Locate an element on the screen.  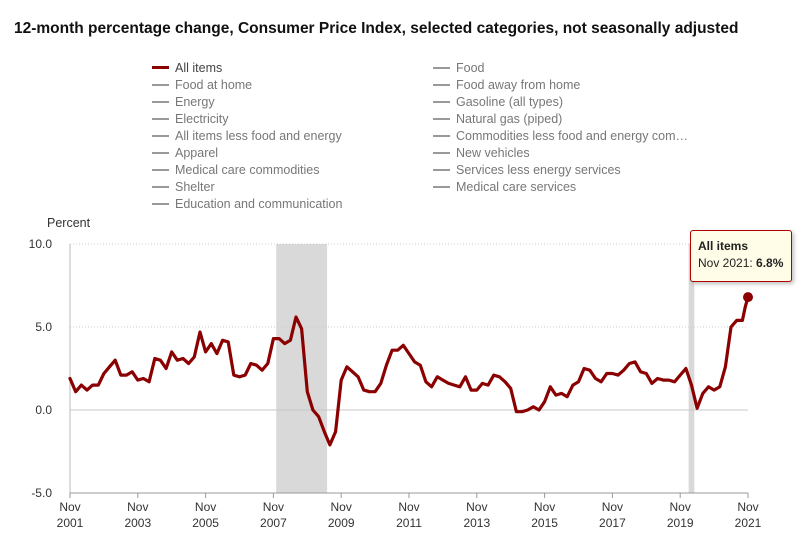
legend-item: Medical care commodities is located at coordinates (236, 169).